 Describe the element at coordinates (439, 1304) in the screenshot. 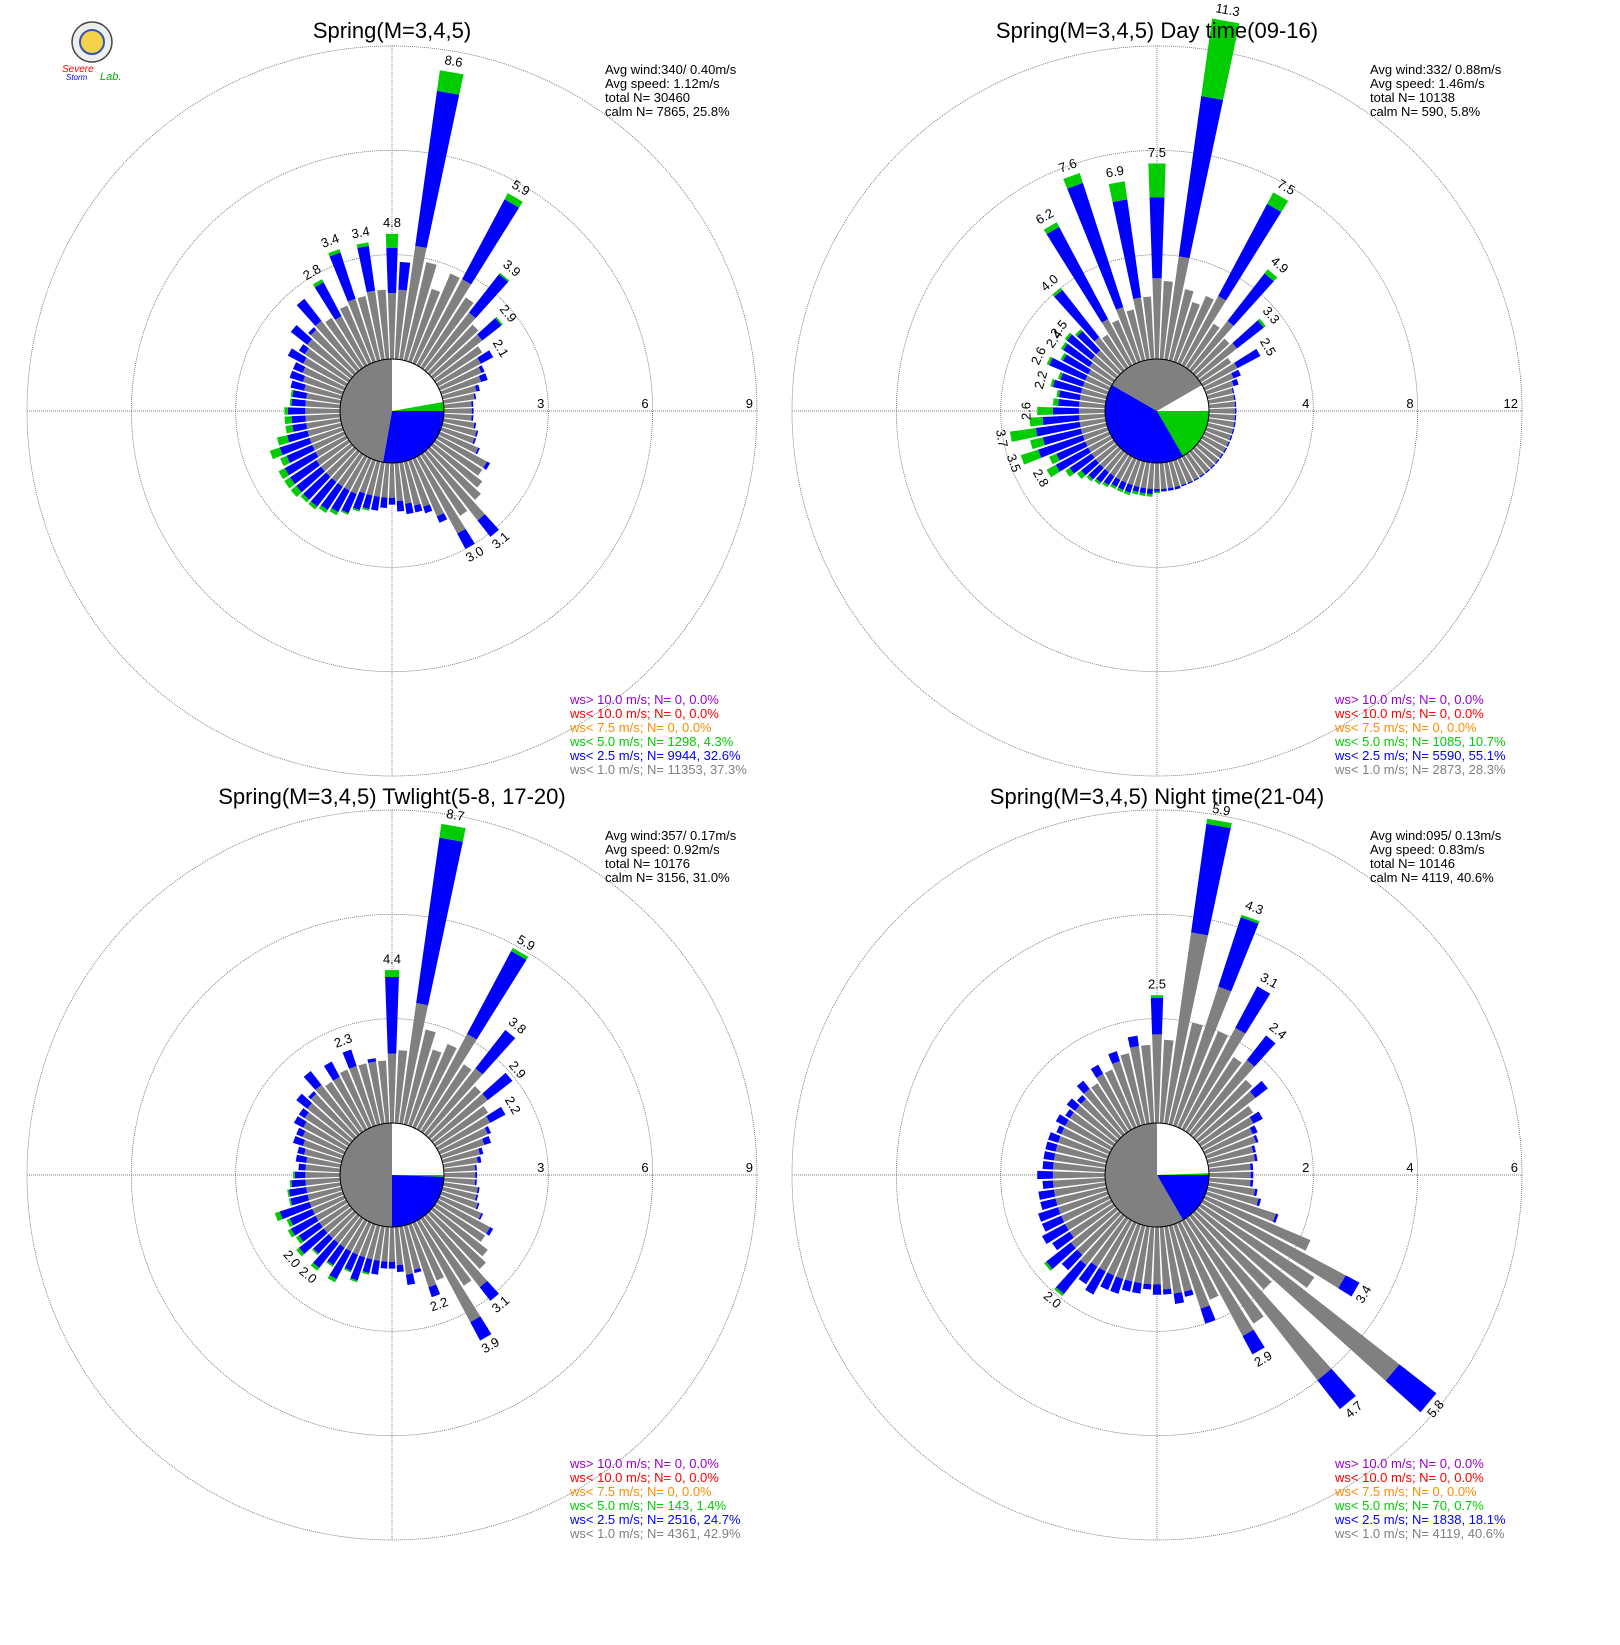

I see `sector-value-label: 2.2` at that location.